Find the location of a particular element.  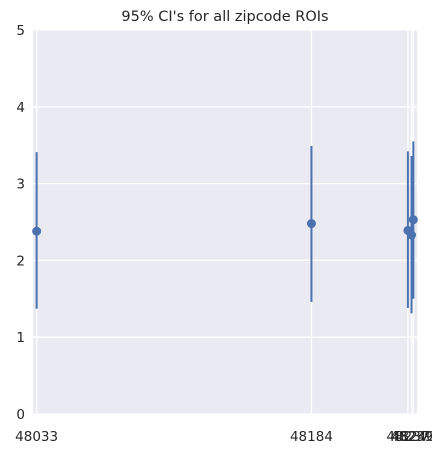

x-tick-label: 48239 is located at coordinates (411, 437).